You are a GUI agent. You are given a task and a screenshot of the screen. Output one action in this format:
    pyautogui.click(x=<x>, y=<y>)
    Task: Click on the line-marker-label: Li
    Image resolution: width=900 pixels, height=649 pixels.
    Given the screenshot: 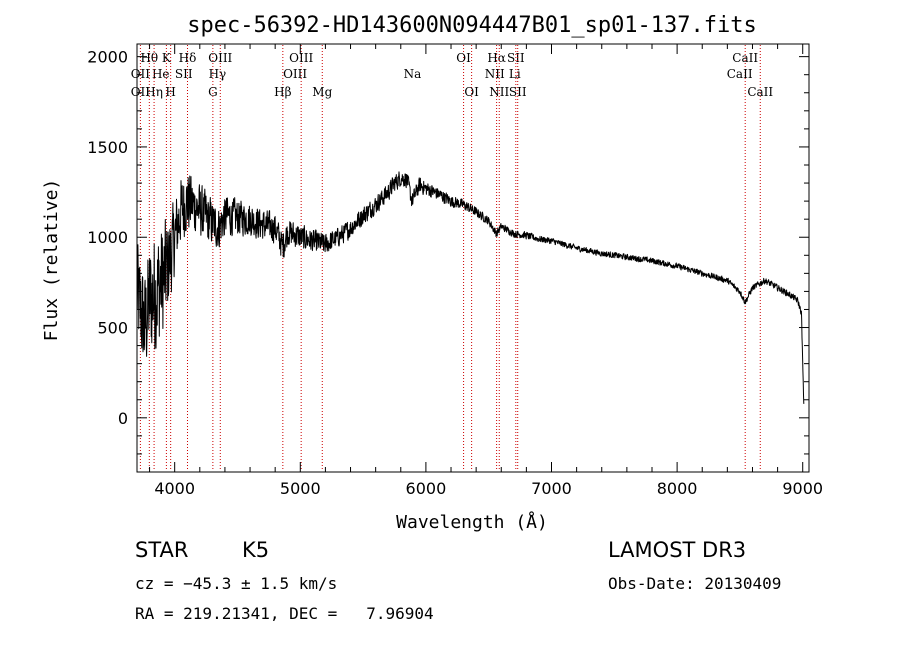 What is the action you would take?
    pyautogui.click(x=515, y=74)
    